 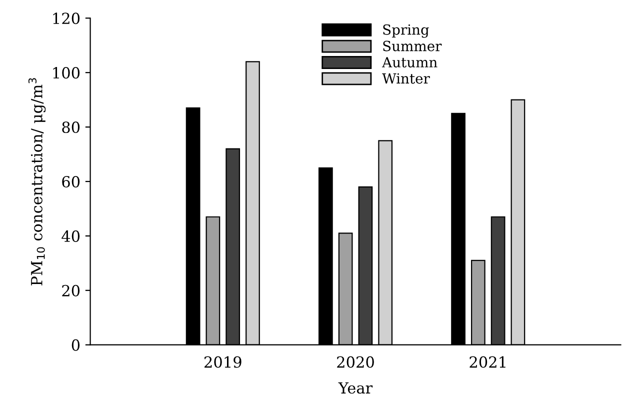 What do you see at coordinates (488, 362) in the screenshot?
I see `x-tick-label: 2021` at bounding box center [488, 362].